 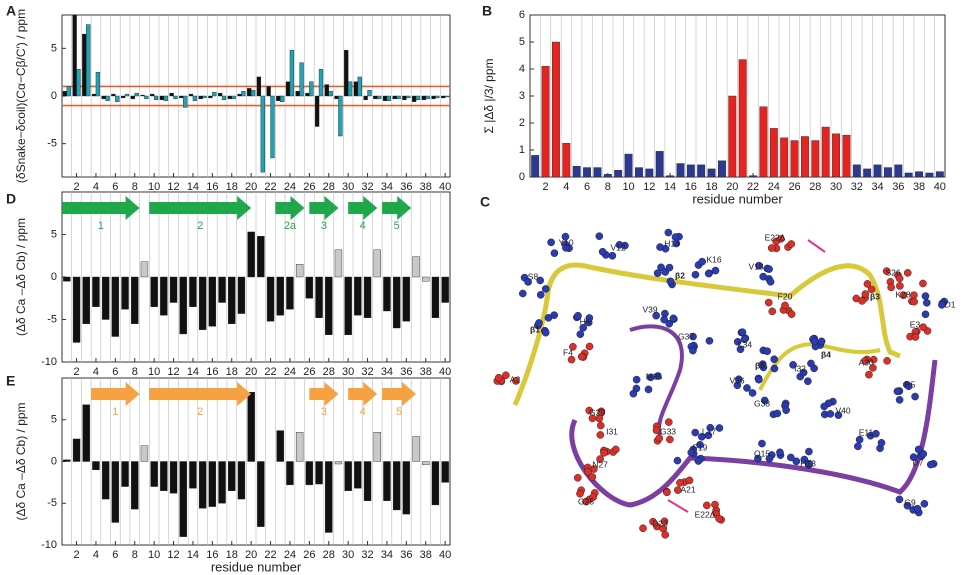 What do you see at coordinates (232, 187) in the screenshot?
I see `x-tick-label: 18` at bounding box center [232, 187].